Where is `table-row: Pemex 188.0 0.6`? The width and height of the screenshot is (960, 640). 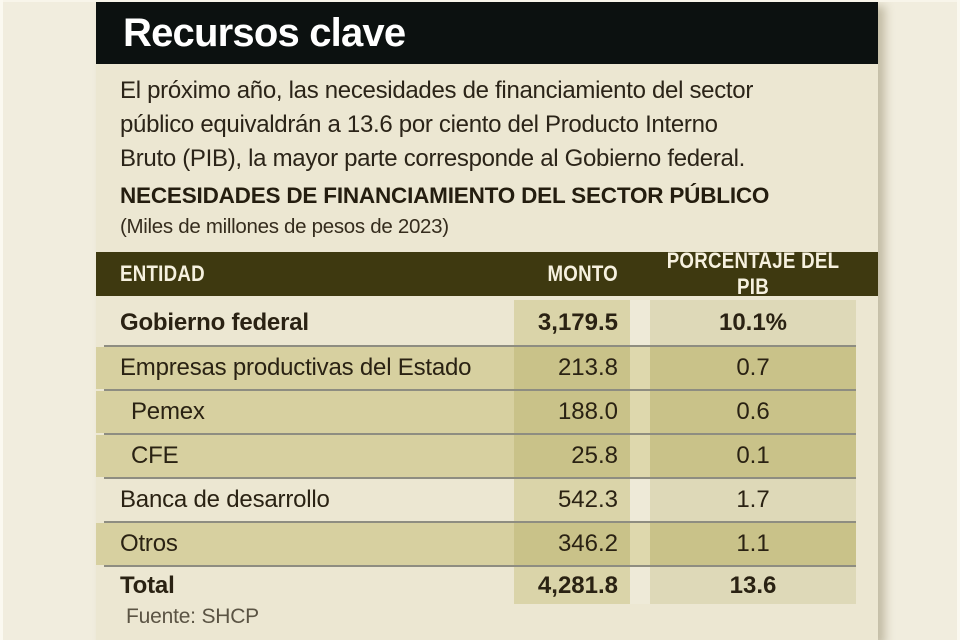
table-row: Pemex 188.0 0.6 is located at coordinates (476, 412).